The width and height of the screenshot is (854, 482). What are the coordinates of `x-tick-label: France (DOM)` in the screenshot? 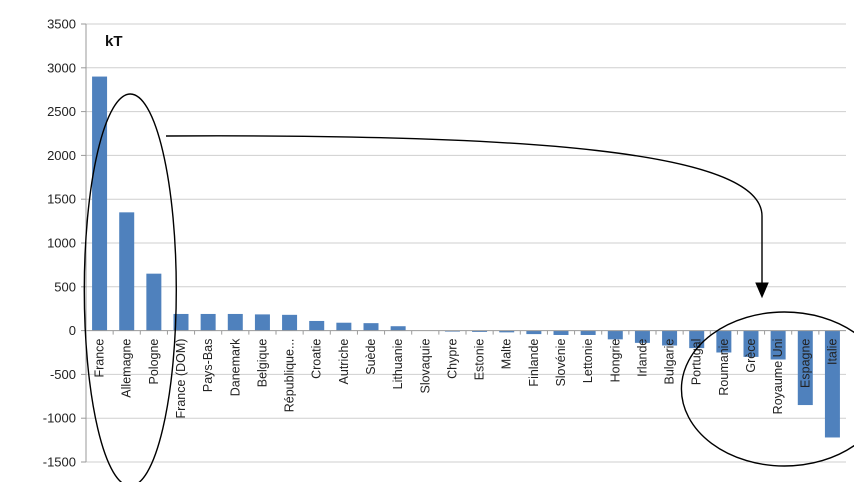 It's located at (181, 379).